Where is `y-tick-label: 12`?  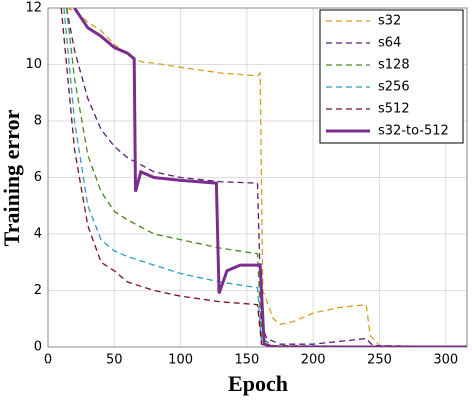
y-tick-label: 12 is located at coordinates (33, 8).